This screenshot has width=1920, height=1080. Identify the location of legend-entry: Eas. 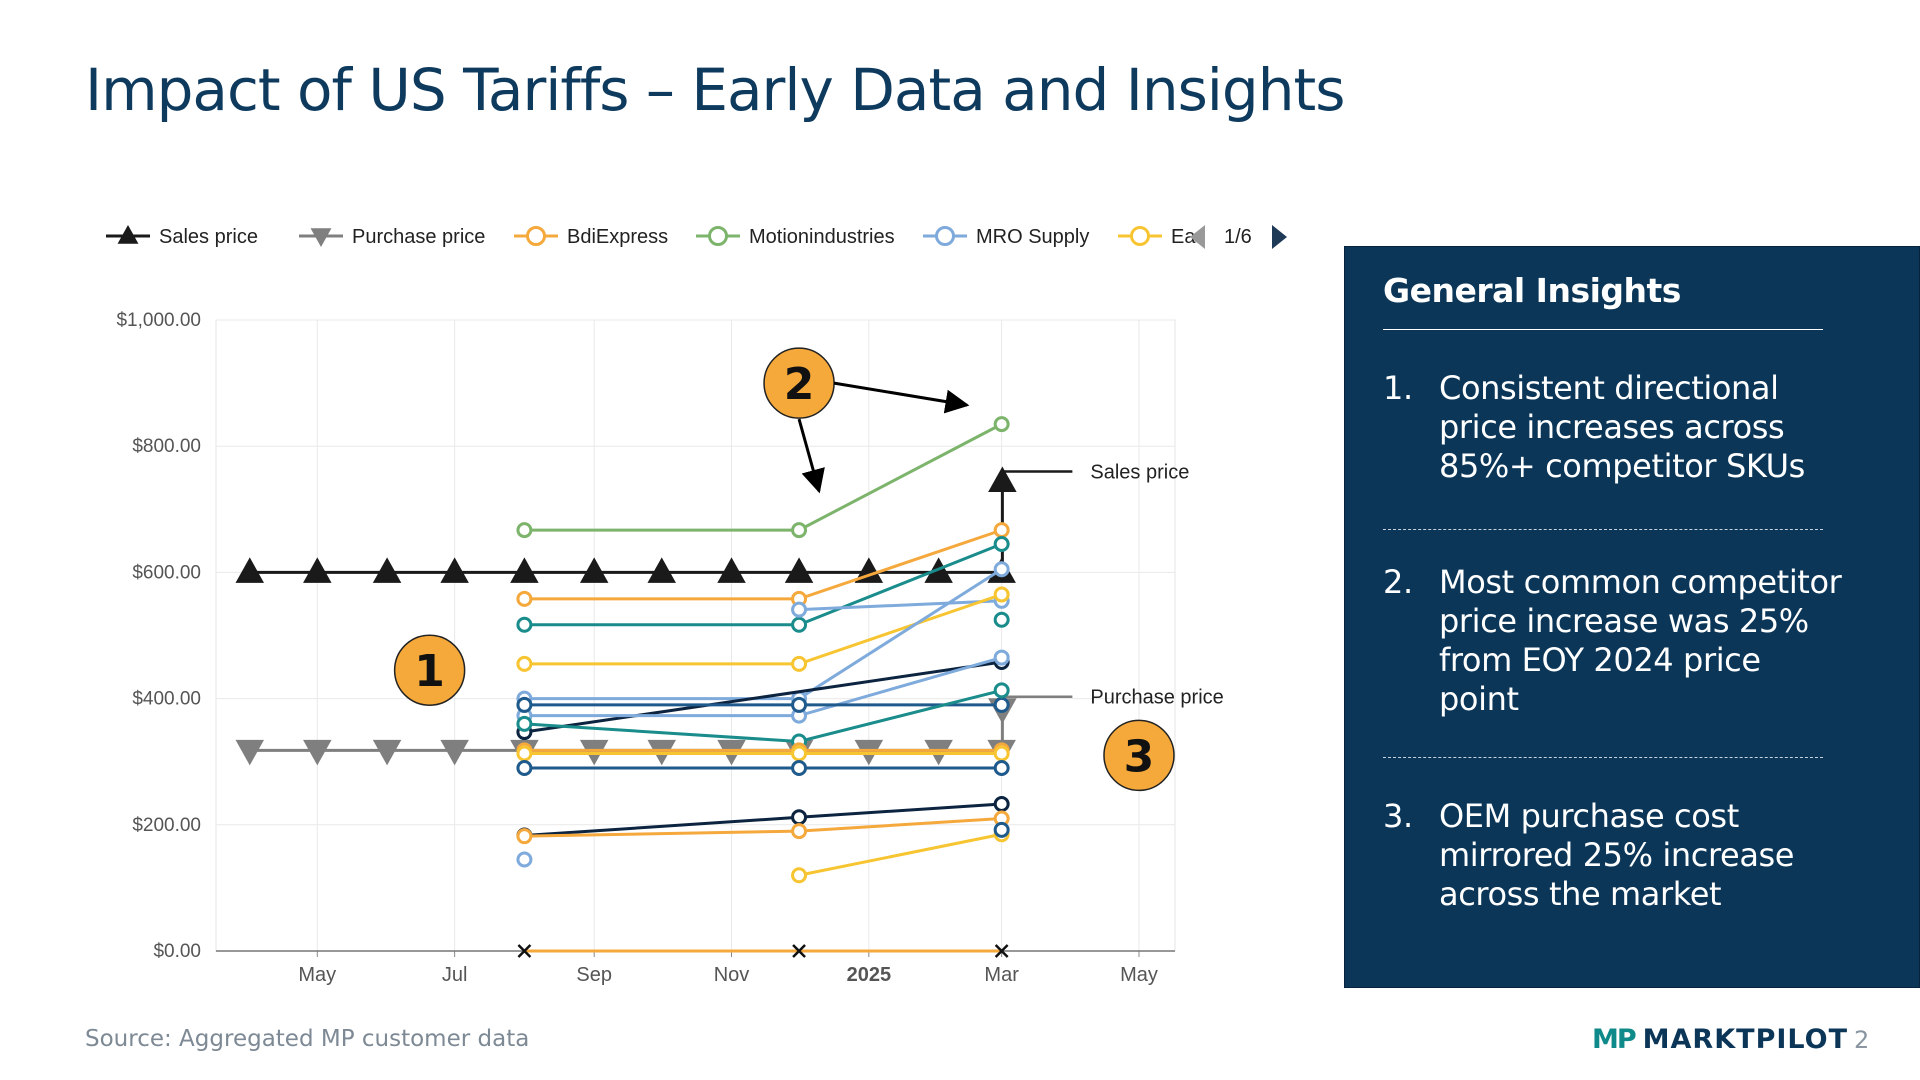
(1161, 237).